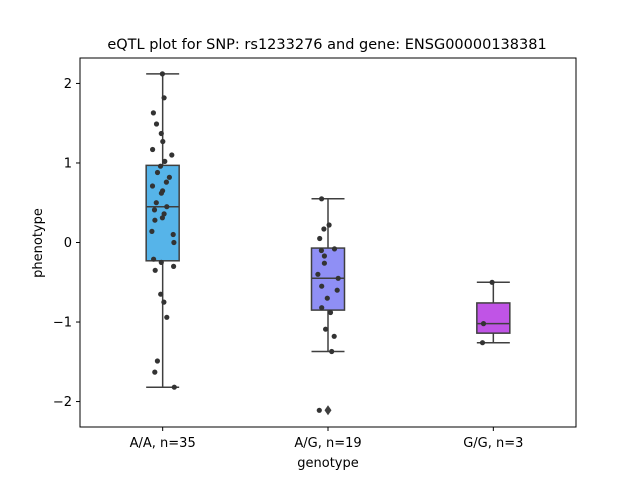 This screenshot has height=480, width=640. I want to click on y-tick-label: 0, so click(68, 243).